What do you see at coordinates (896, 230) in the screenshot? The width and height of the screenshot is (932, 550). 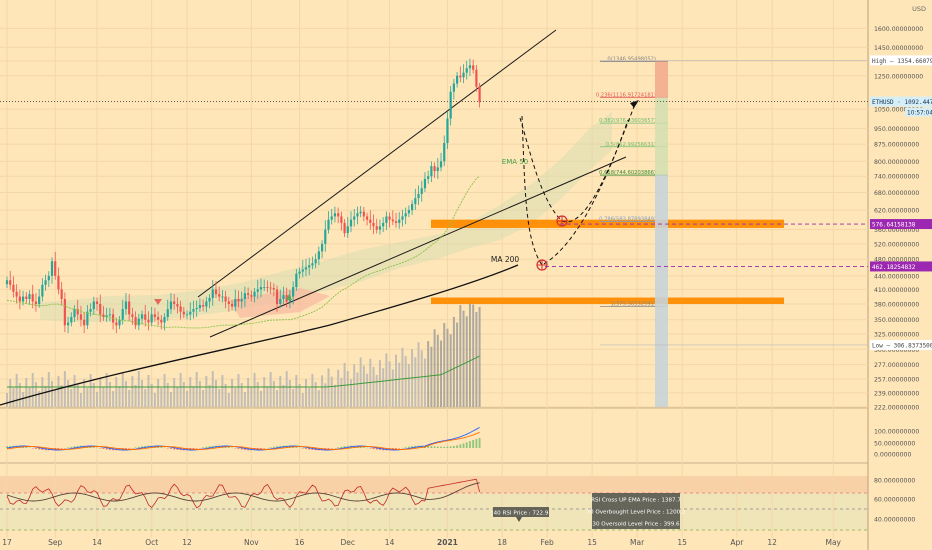 I see `price-axis-tick: 560.00000000` at bounding box center [896, 230].